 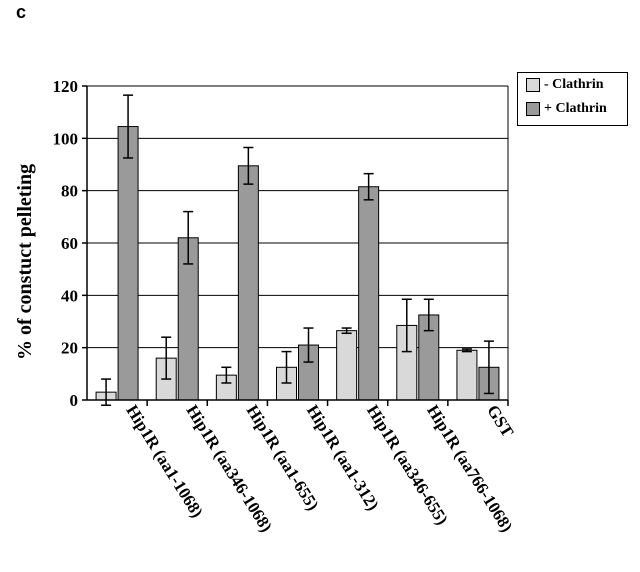 I want to click on y-tick-labels: 0 20 40 60 80 100 120, so click(x=66, y=243).